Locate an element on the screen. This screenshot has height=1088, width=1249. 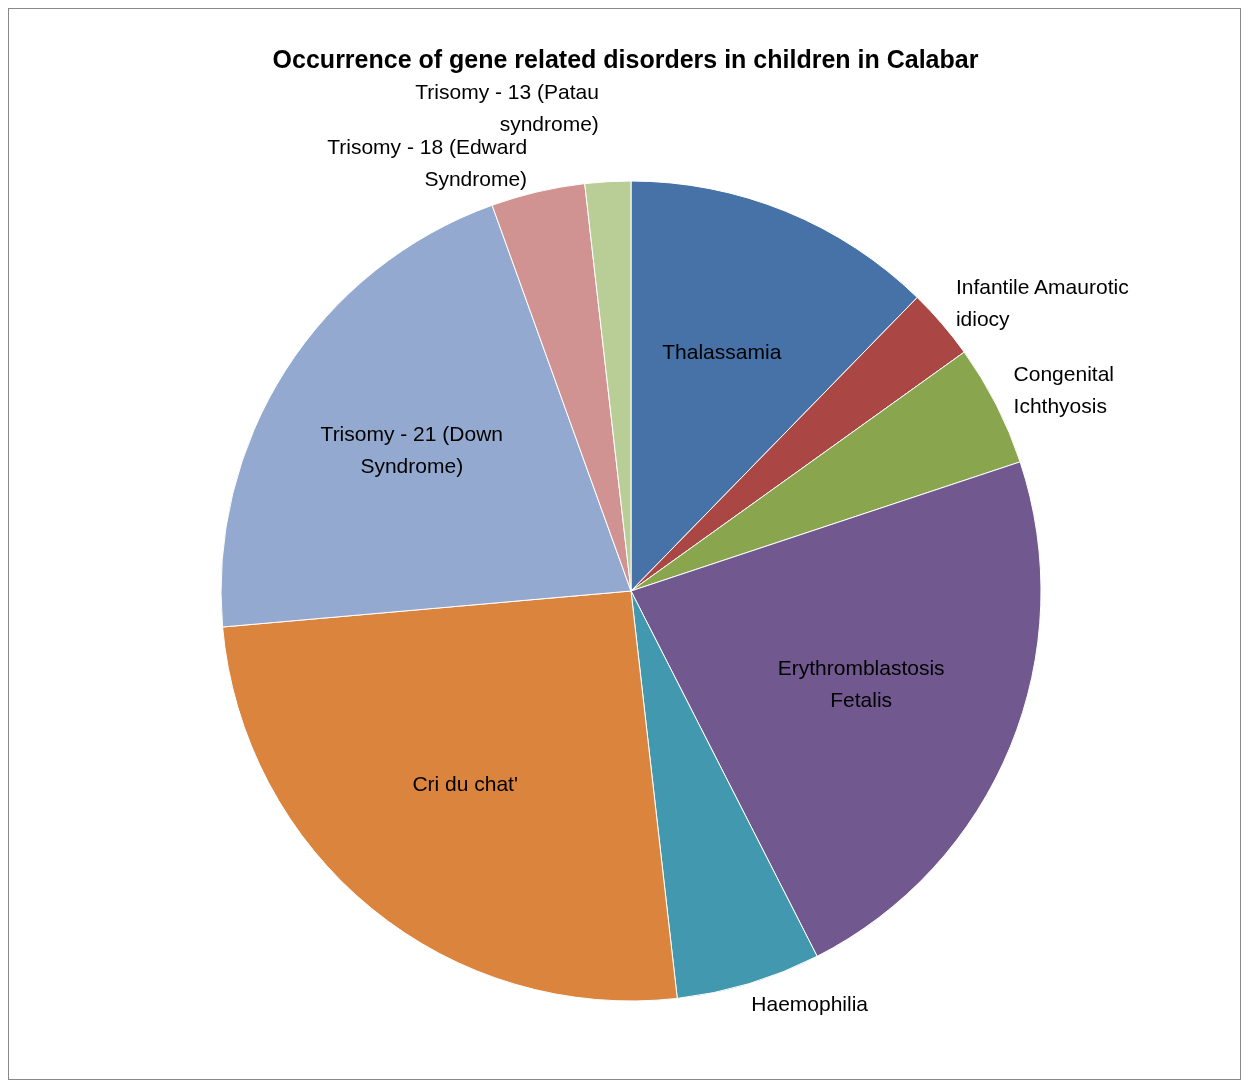
slice-label: Thalassamia is located at coordinates (722, 351).